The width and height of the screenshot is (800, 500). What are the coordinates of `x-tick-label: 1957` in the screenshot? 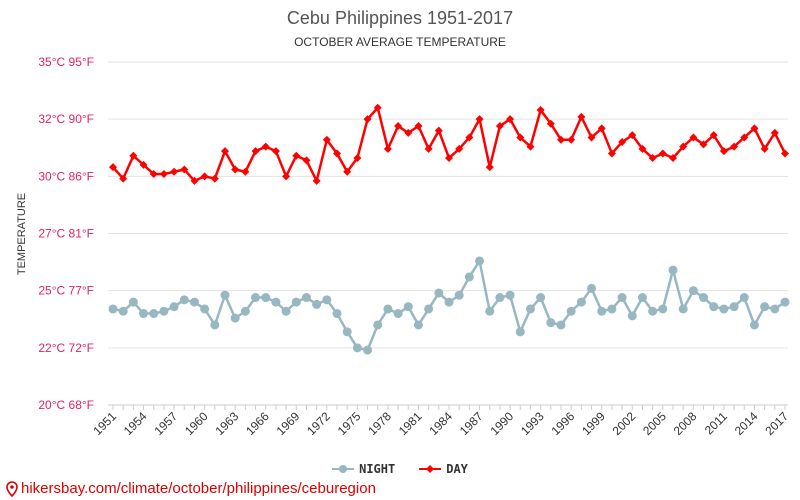 It's located at (165, 423).